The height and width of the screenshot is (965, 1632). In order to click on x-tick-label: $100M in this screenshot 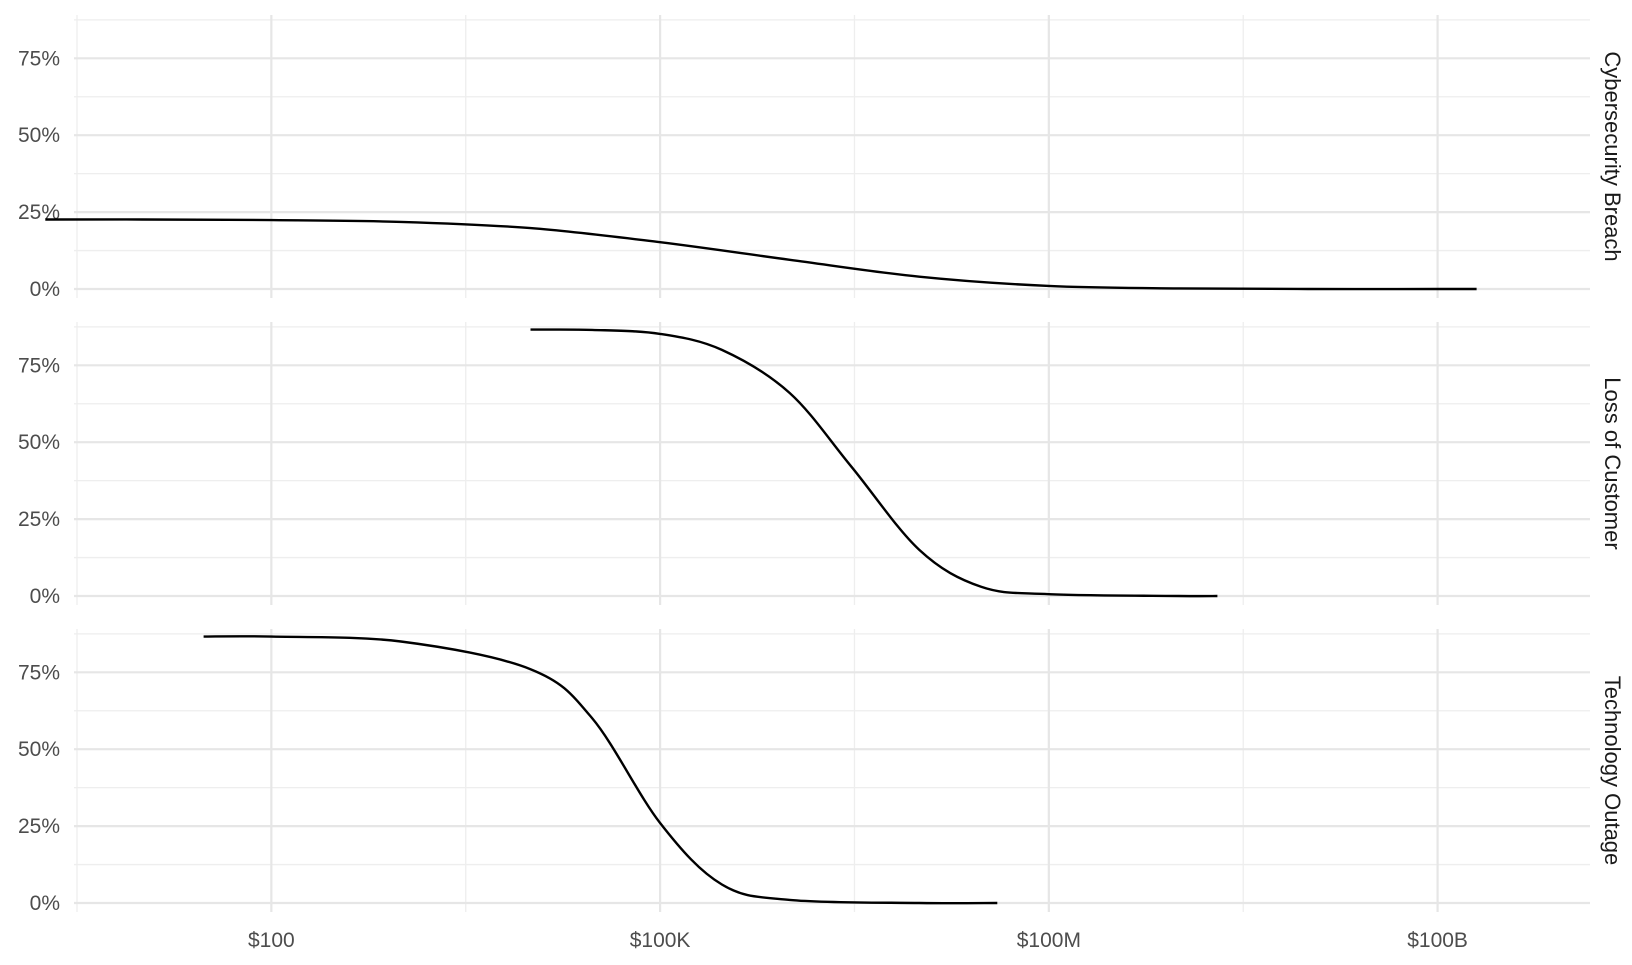, I will do `click(1049, 940)`.